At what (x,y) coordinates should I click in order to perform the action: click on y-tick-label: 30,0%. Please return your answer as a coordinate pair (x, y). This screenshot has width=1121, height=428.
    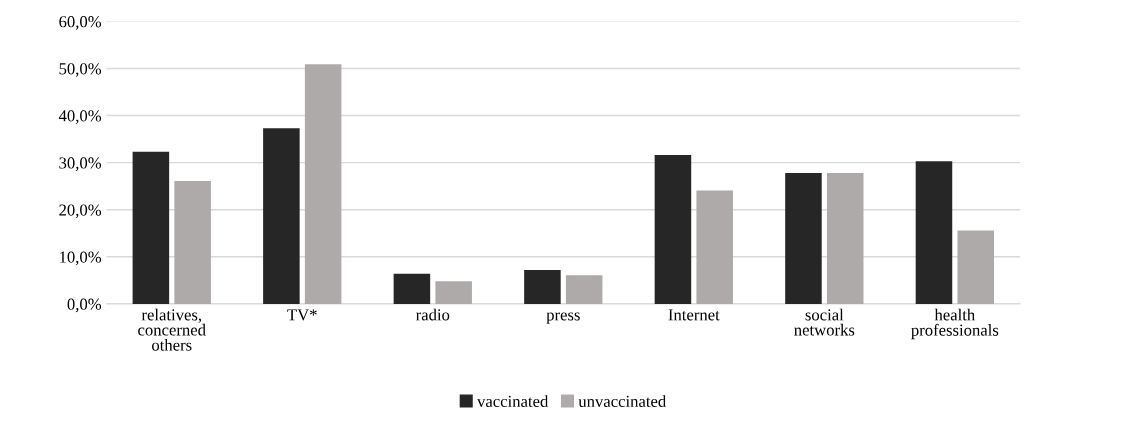
    Looking at the image, I should click on (80, 164).